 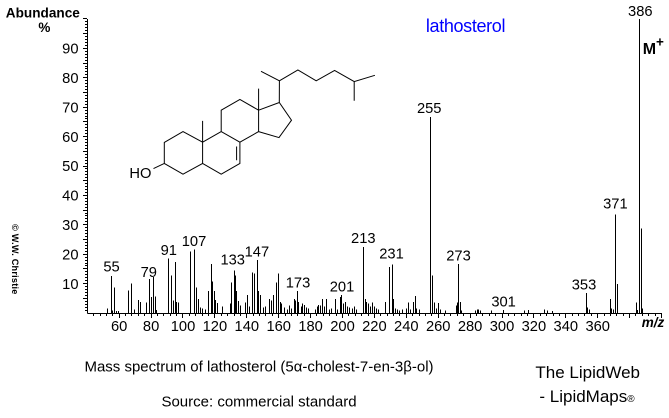 What do you see at coordinates (149, 273) in the screenshot?
I see `svg-text: 79` at bounding box center [149, 273].